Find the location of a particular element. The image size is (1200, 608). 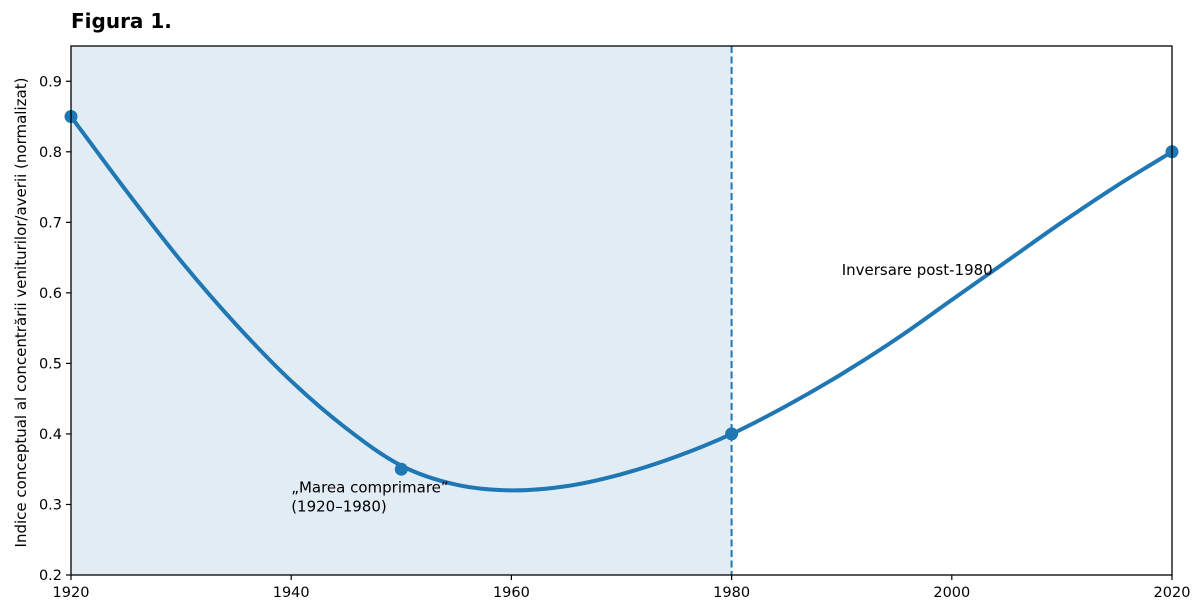

y-tick-label: 0.3 is located at coordinates (50, 505).